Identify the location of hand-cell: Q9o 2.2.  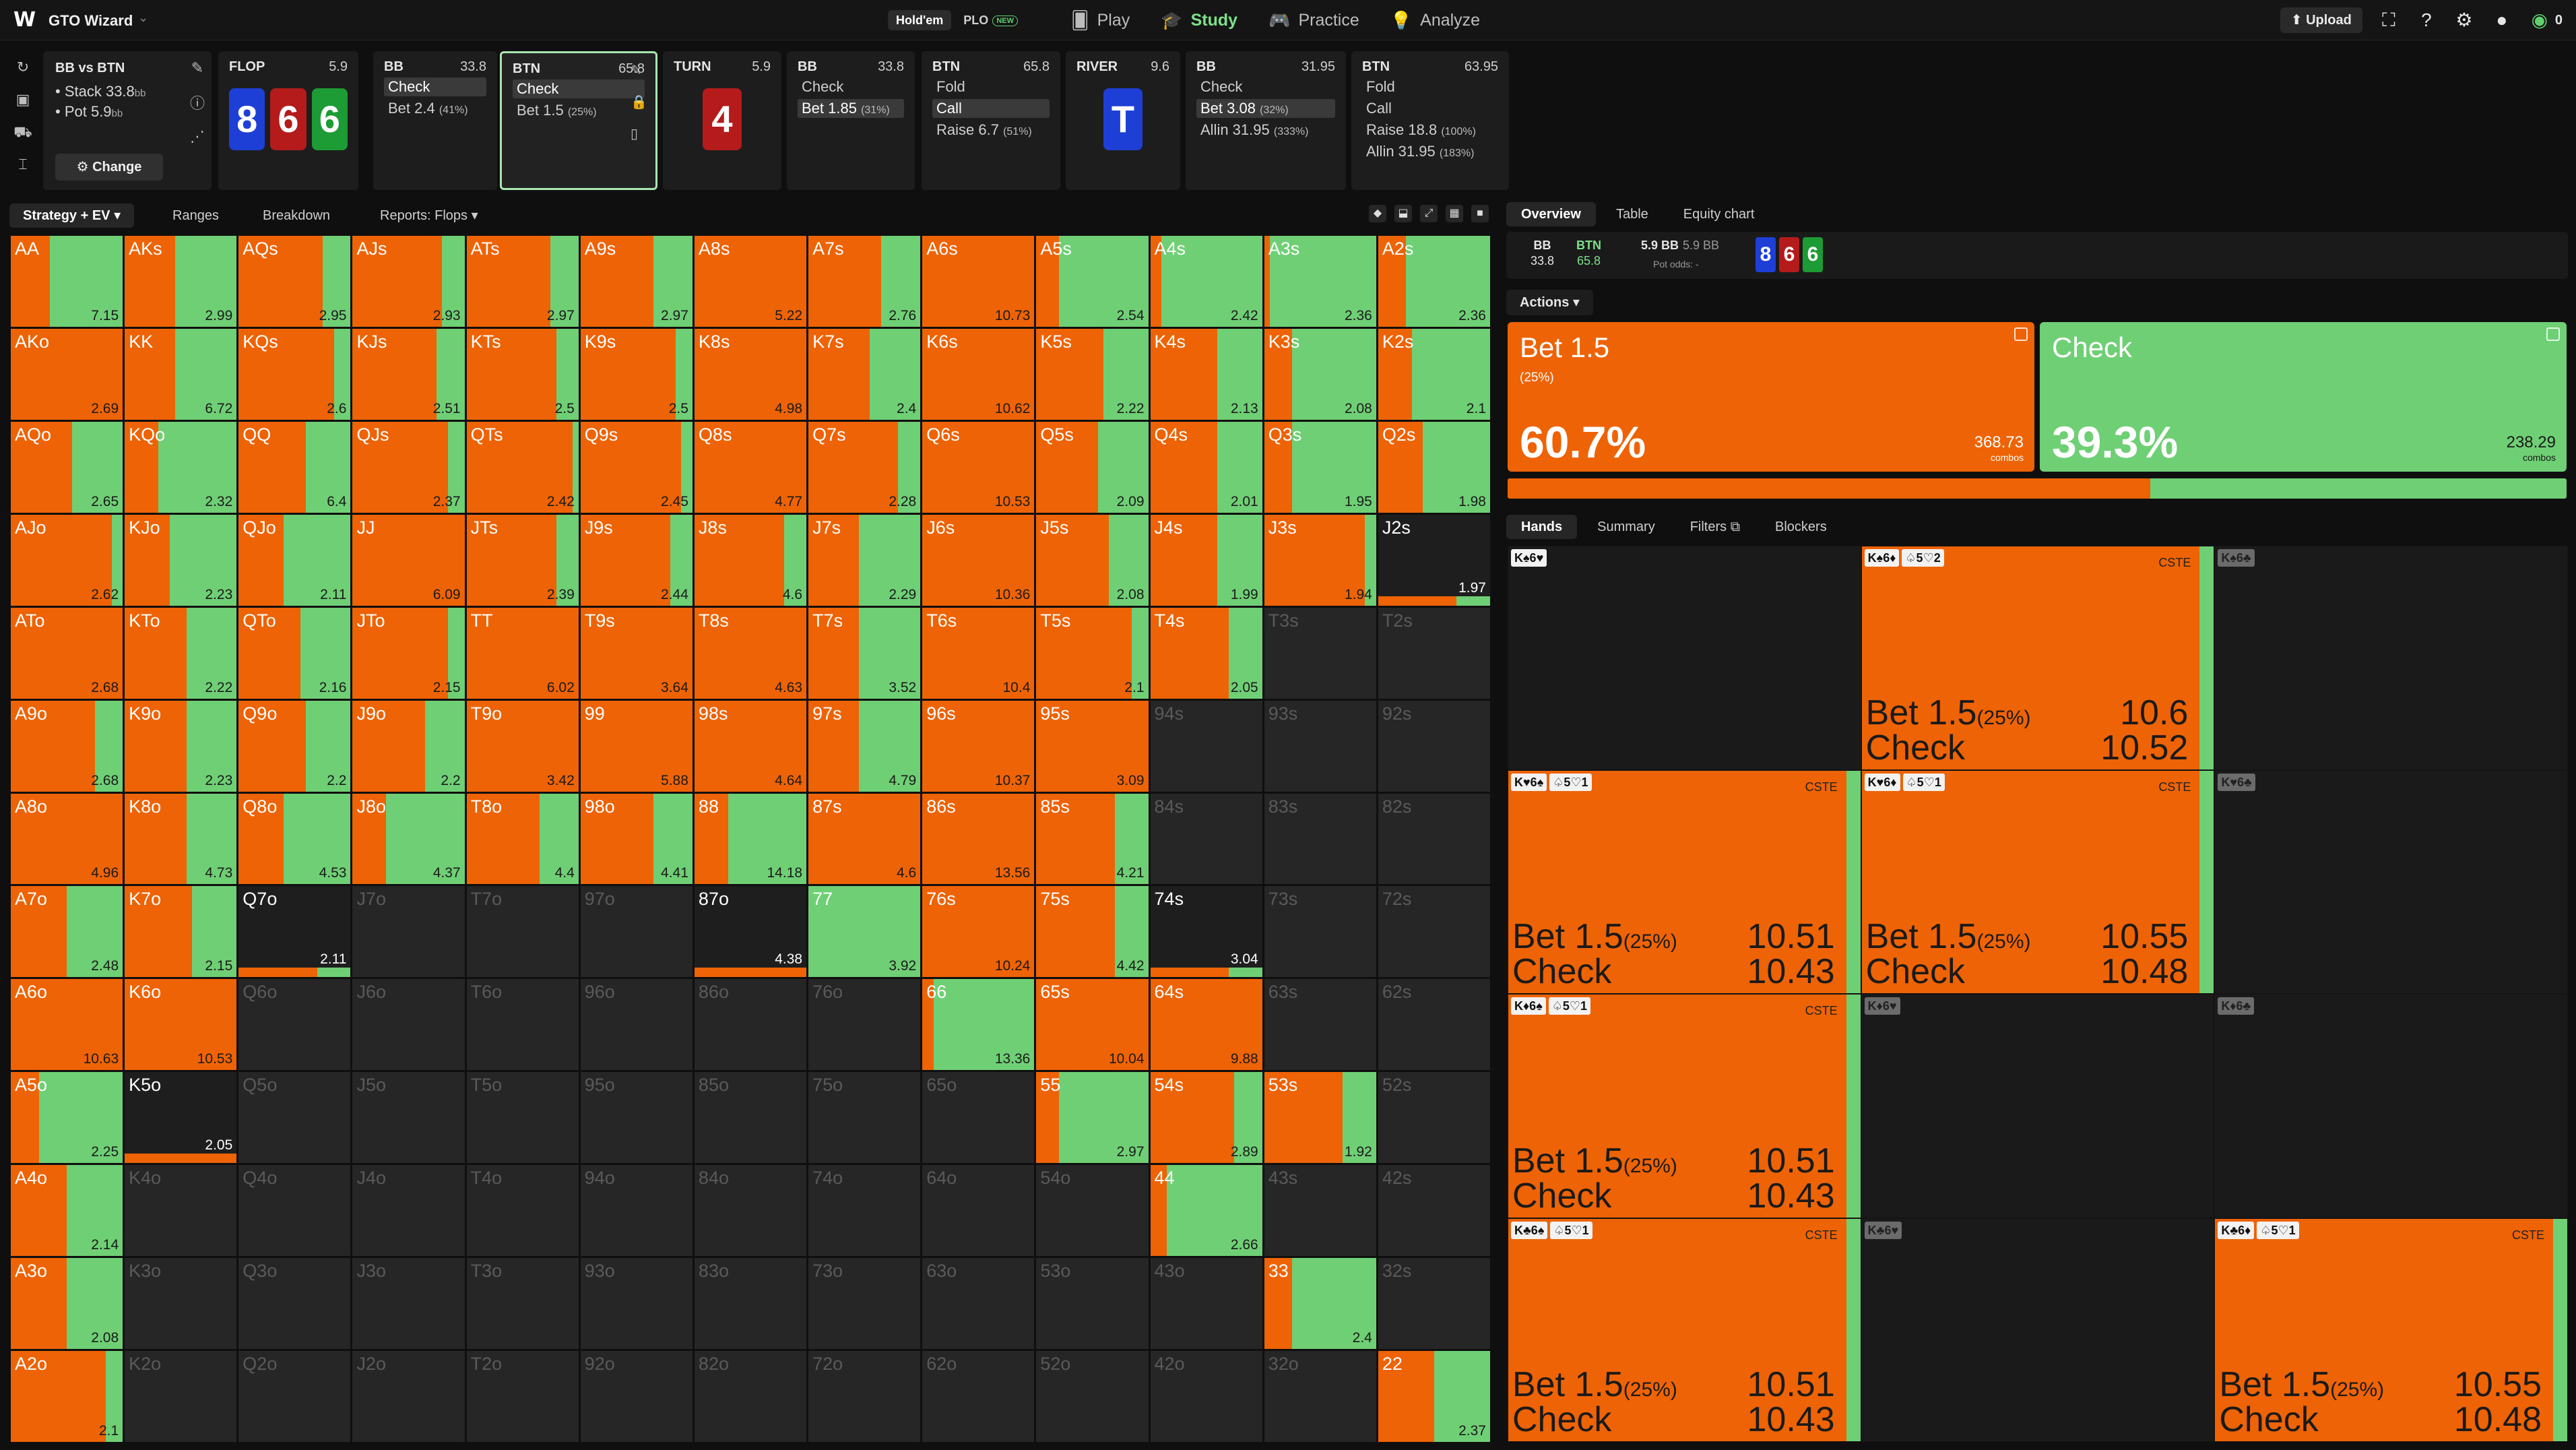
(295, 746).